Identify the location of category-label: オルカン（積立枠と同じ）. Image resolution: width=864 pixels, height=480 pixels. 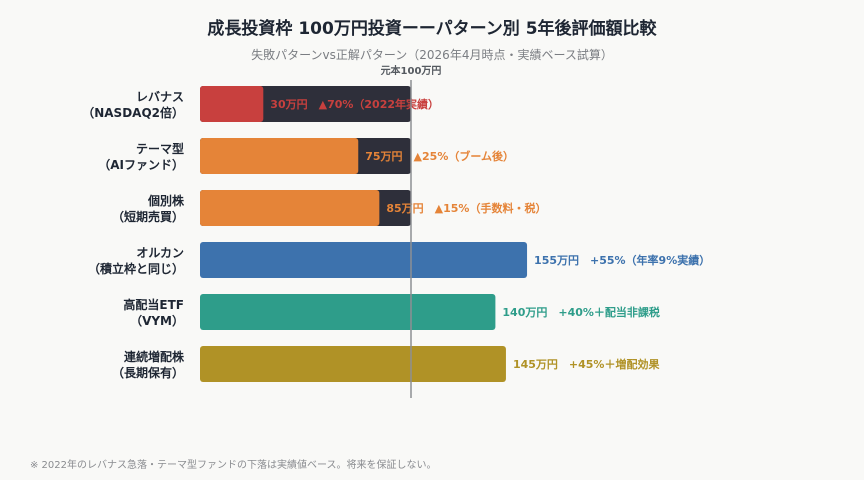
(136, 261).